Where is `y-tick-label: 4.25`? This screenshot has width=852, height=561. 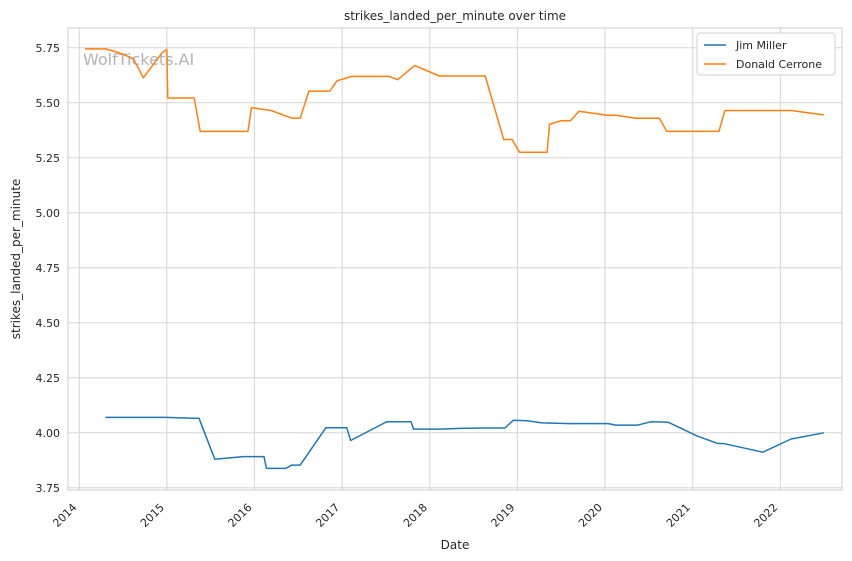 y-tick-label: 4.25 is located at coordinates (48, 378).